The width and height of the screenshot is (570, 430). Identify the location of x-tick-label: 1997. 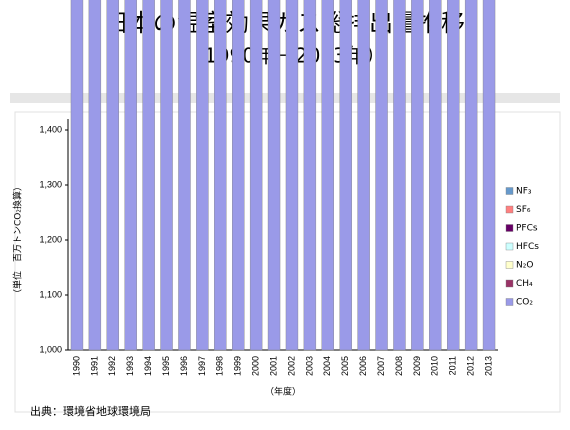
(202, 366).